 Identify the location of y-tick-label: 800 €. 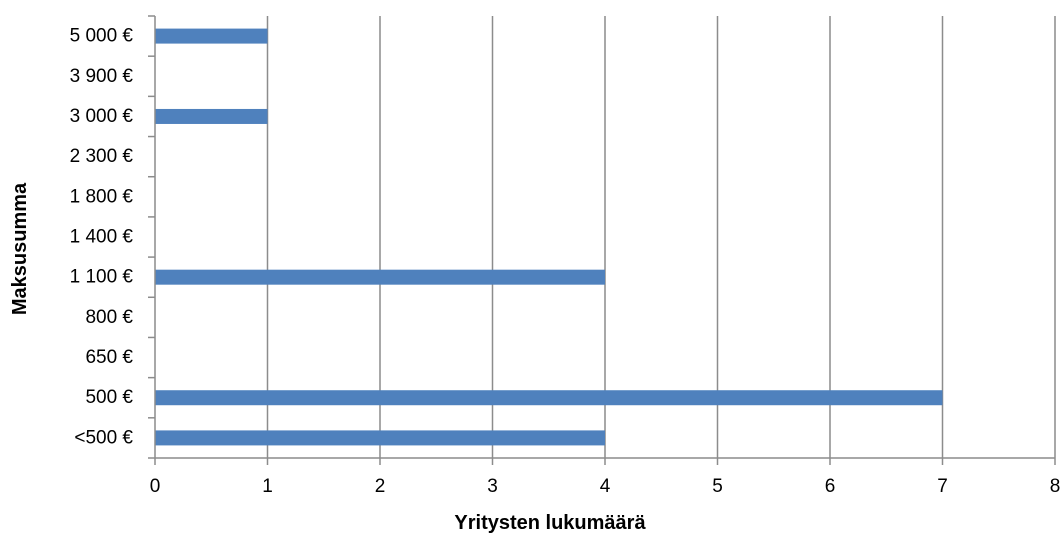
(109, 317).